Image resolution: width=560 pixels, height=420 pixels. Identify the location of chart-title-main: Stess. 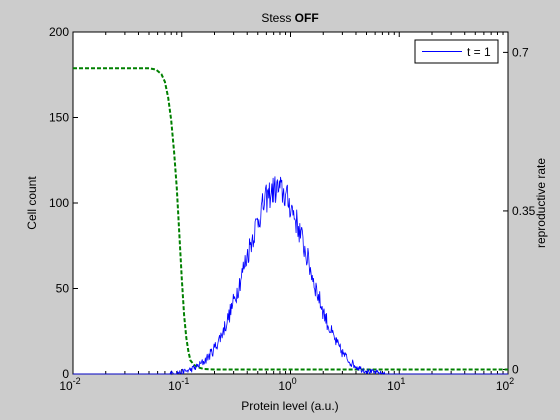
(277, 18).